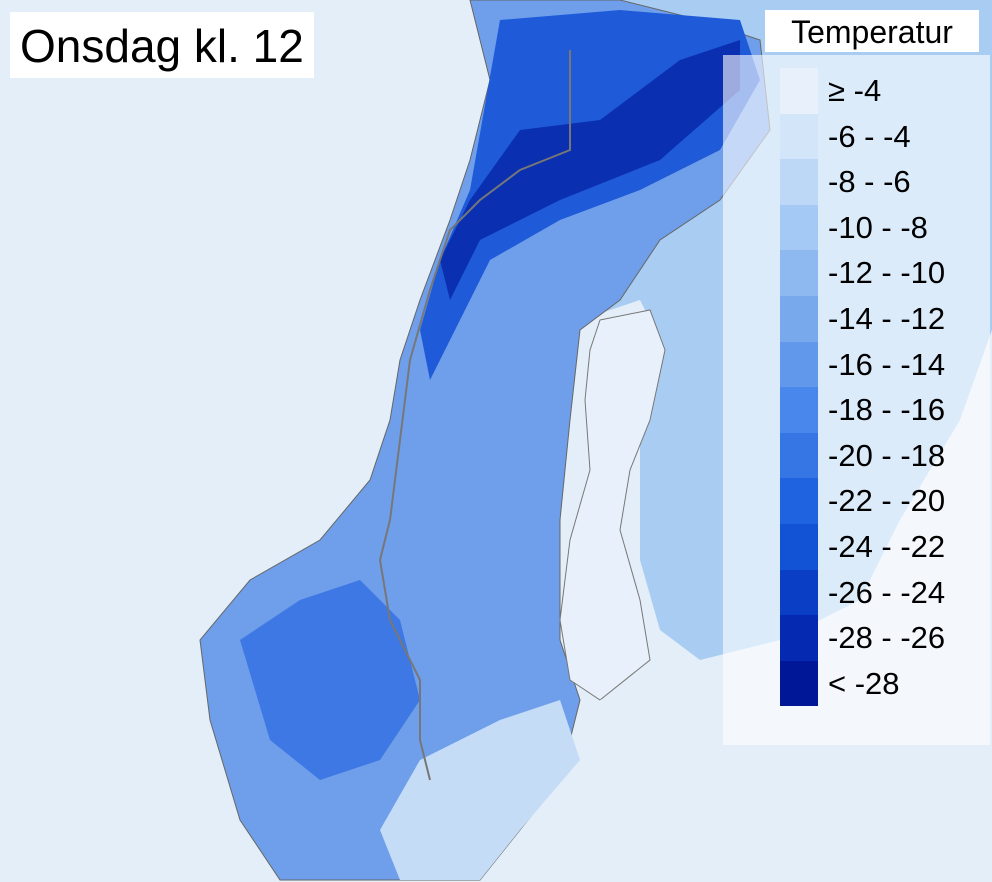  I want to click on legend-entry: -18 - -16, so click(856, 410).